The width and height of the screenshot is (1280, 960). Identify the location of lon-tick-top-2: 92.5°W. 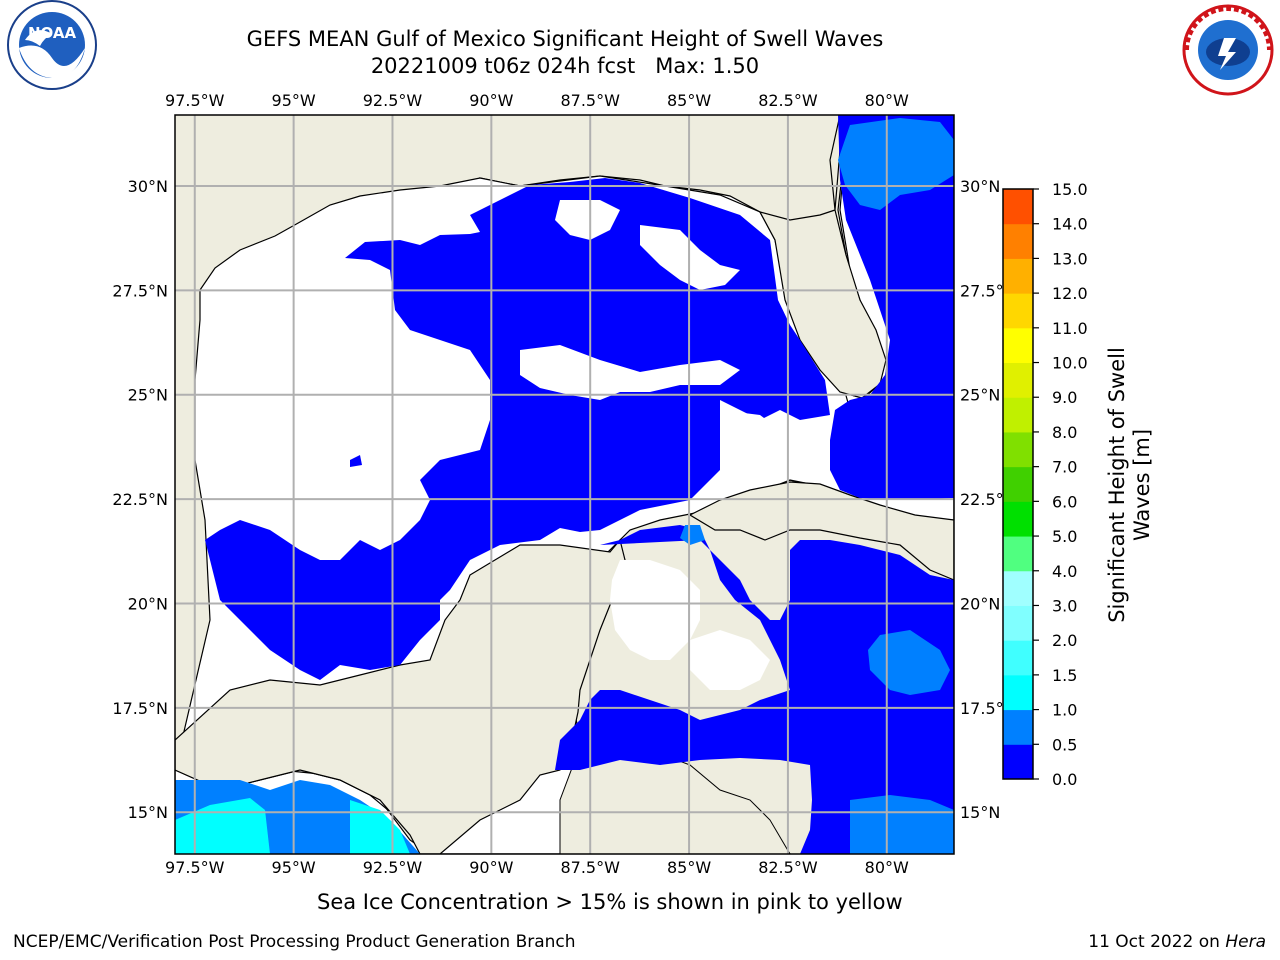
(393, 100).